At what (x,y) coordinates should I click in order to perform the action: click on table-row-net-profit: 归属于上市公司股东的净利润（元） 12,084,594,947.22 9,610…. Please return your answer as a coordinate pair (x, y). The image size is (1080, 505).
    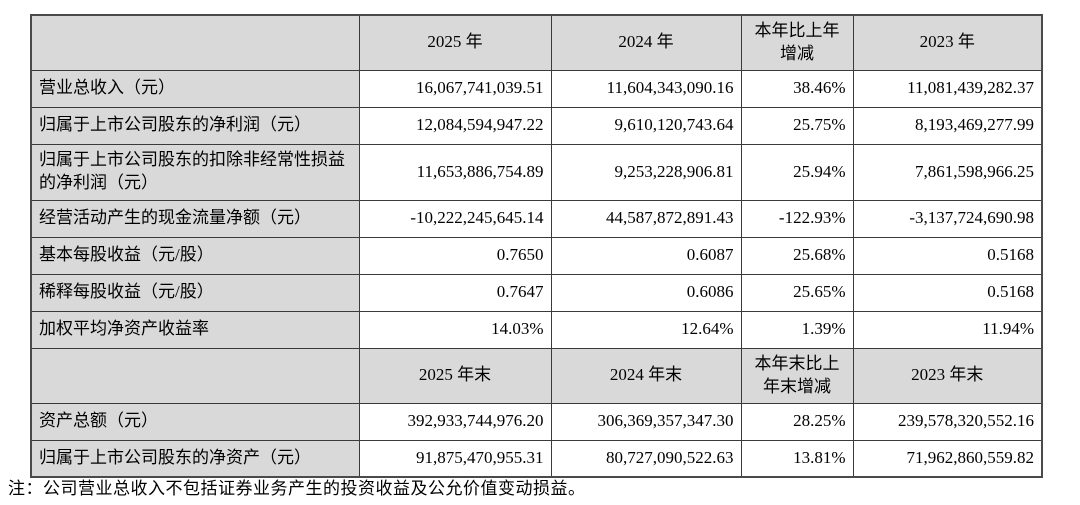
    Looking at the image, I should click on (536, 125).